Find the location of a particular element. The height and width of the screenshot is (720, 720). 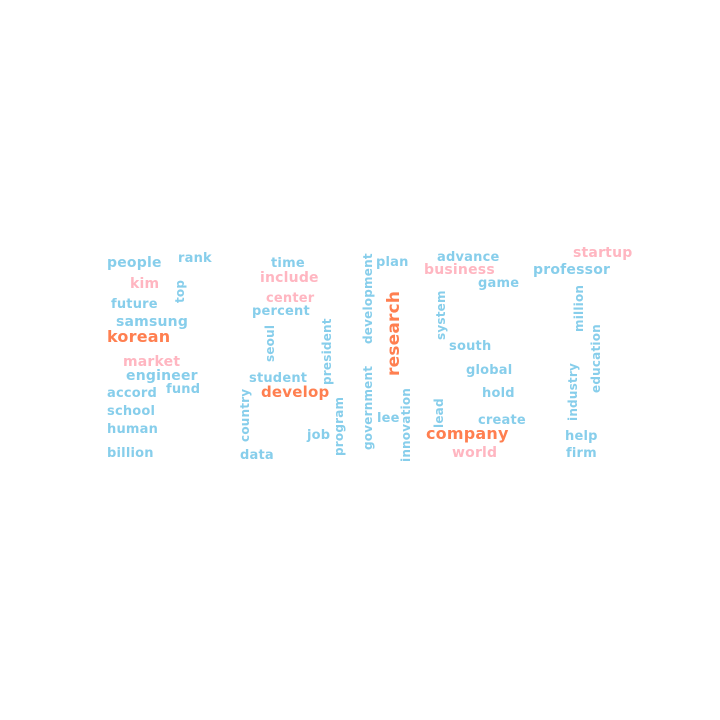

word-rank: rank is located at coordinates (195, 258).